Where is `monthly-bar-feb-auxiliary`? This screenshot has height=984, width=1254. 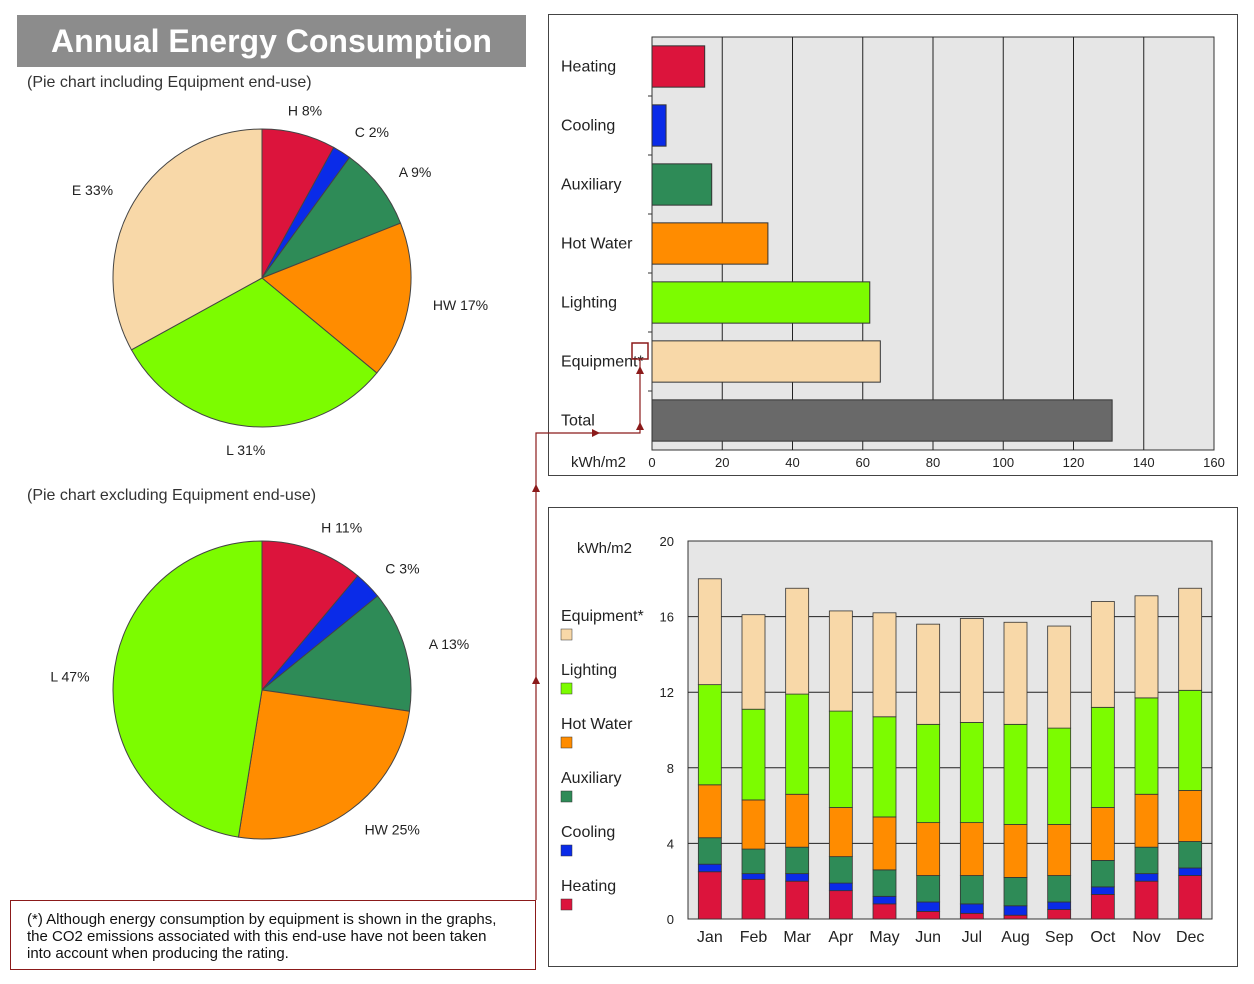 monthly-bar-feb-auxiliary is located at coordinates (753, 861).